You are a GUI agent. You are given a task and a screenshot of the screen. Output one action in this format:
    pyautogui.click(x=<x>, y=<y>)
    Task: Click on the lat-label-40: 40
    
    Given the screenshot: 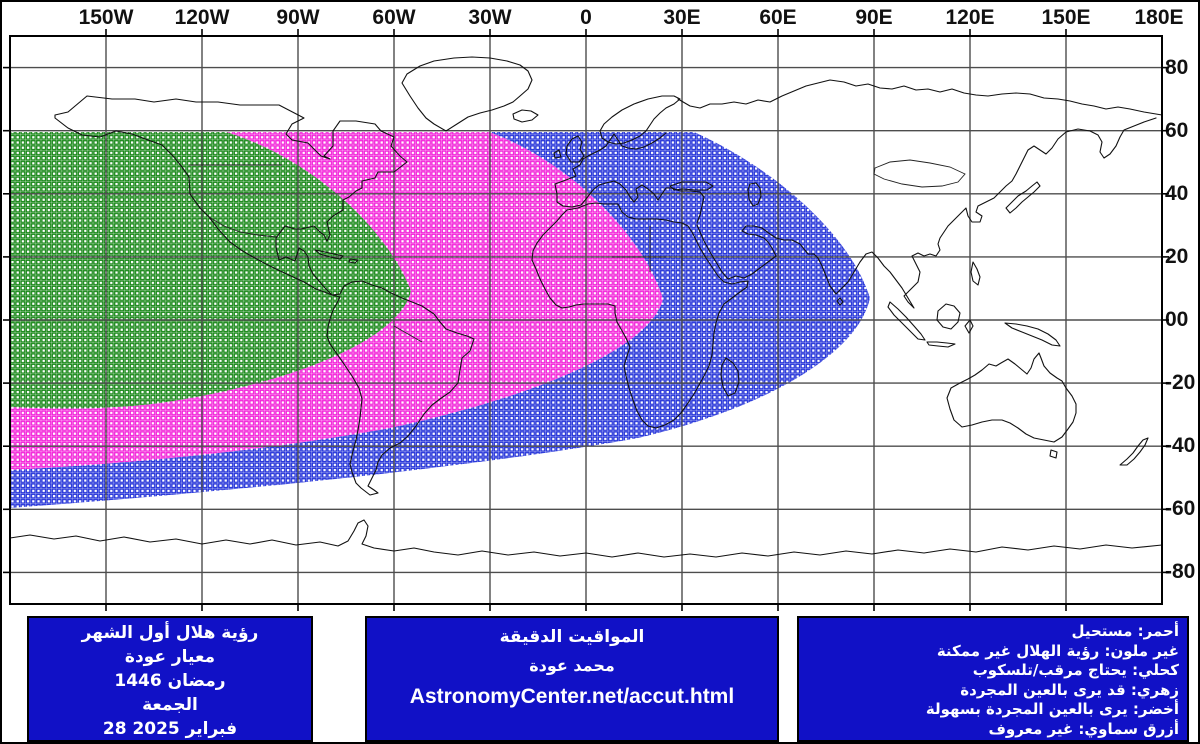 What is the action you would take?
    pyautogui.click(x=1177, y=193)
    